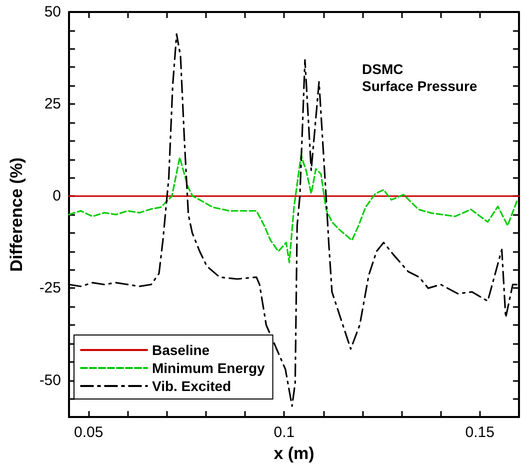 This screenshot has height=467, width=521. What do you see at coordinates (420, 86) in the screenshot?
I see `annotation: Surface Pressure` at bounding box center [420, 86].